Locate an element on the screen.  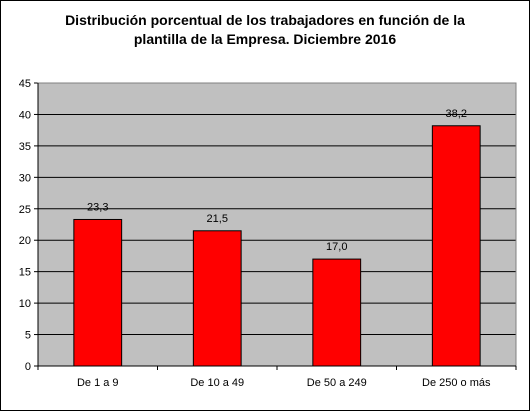
y-tick-label: 5 is located at coordinates (28, 336).